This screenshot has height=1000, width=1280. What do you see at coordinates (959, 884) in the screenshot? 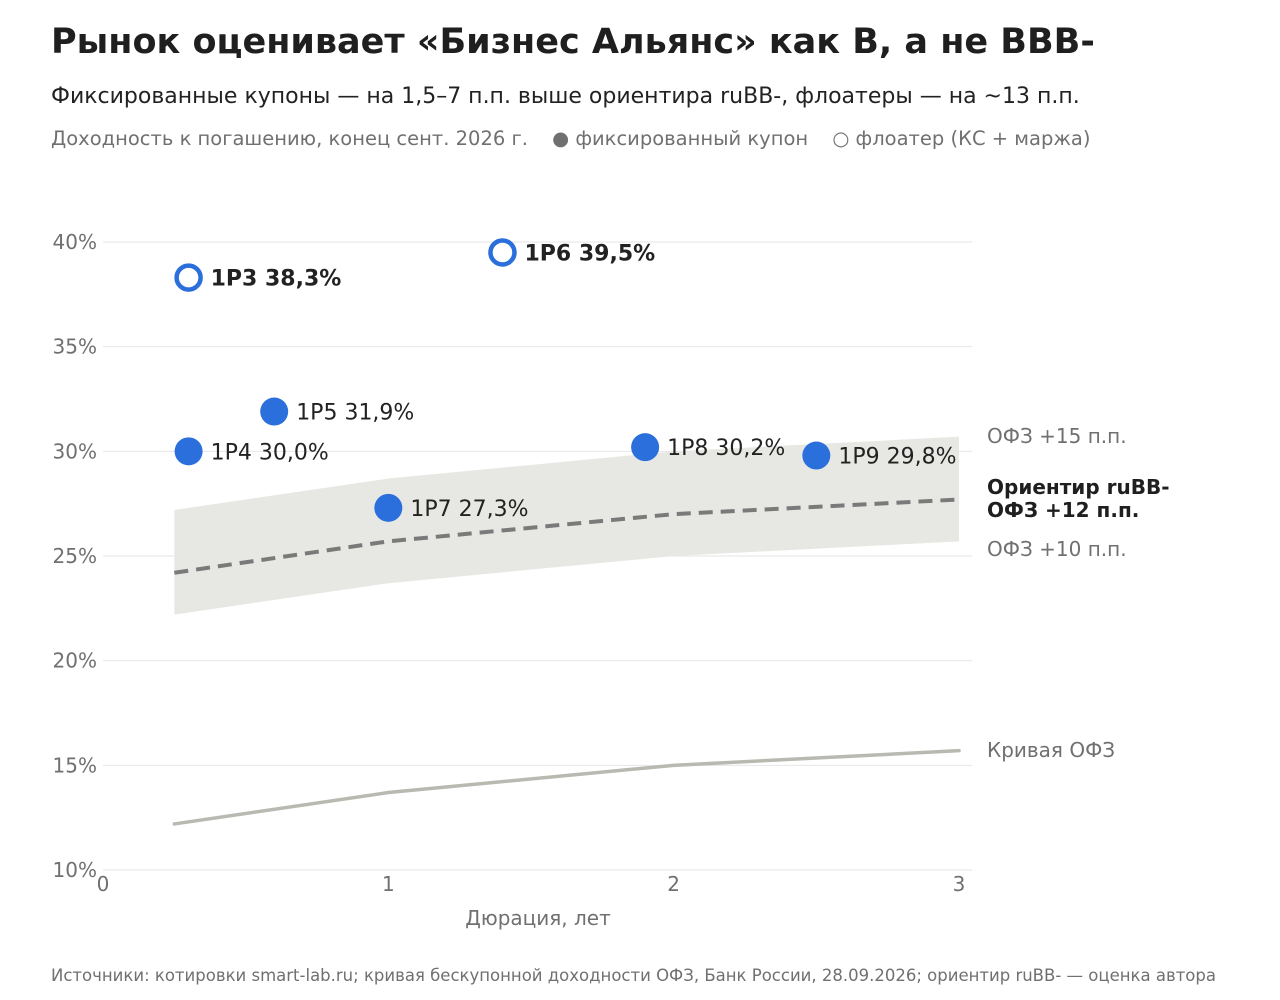
I see `x-tick-label: 3` at bounding box center [959, 884].